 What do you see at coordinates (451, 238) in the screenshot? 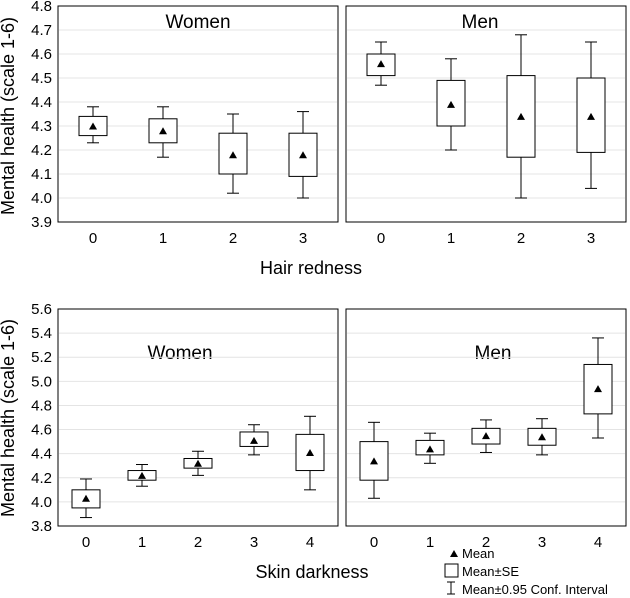
I see `top-right-x-tick-label: 1` at bounding box center [451, 238].